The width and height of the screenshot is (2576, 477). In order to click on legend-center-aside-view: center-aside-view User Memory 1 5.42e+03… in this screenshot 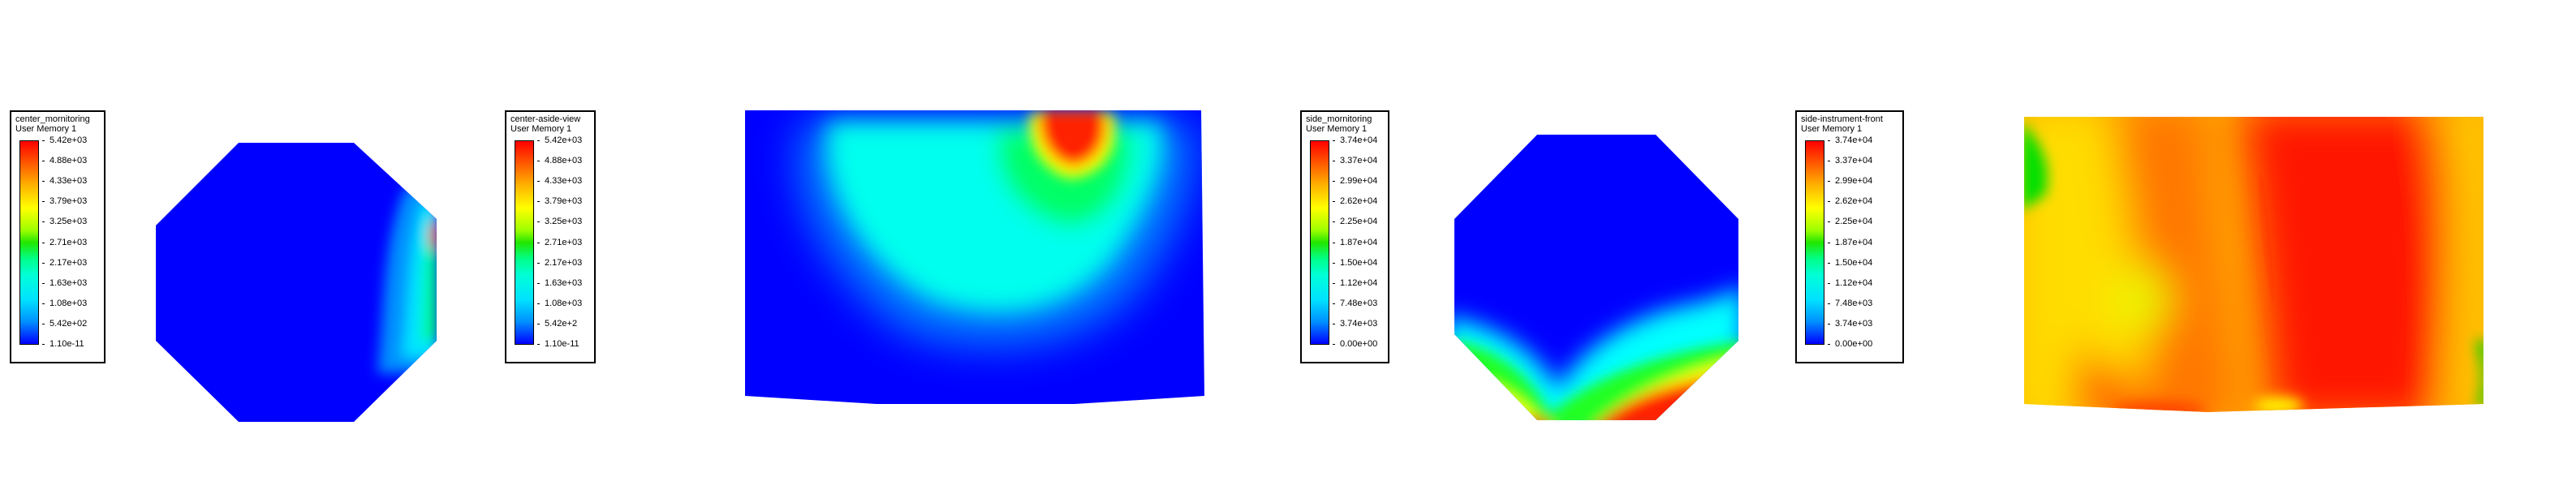, I will do `click(551, 236)`.